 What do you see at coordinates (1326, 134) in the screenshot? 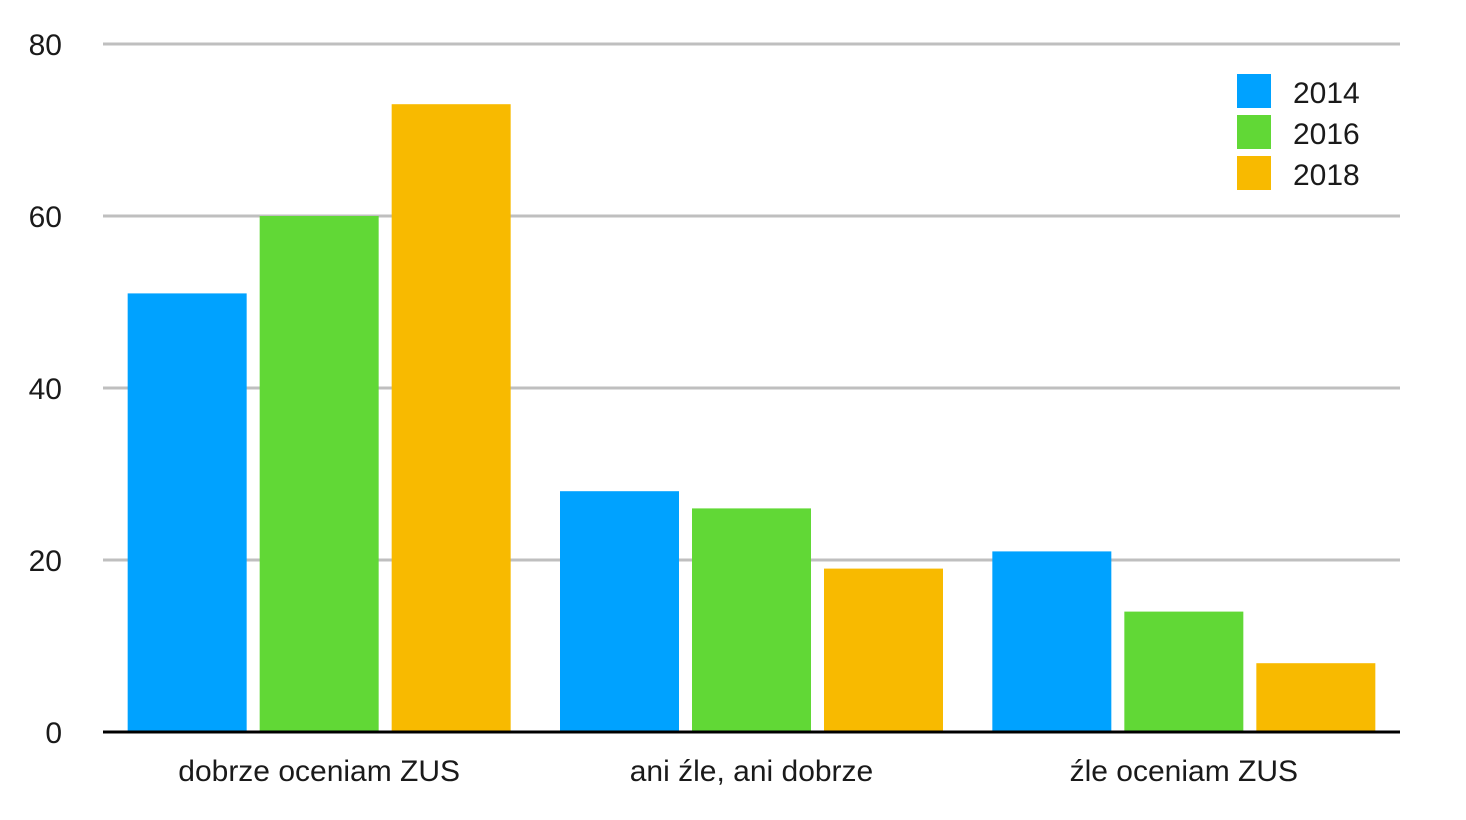
I see `legend-label: 2016` at bounding box center [1326, 134].